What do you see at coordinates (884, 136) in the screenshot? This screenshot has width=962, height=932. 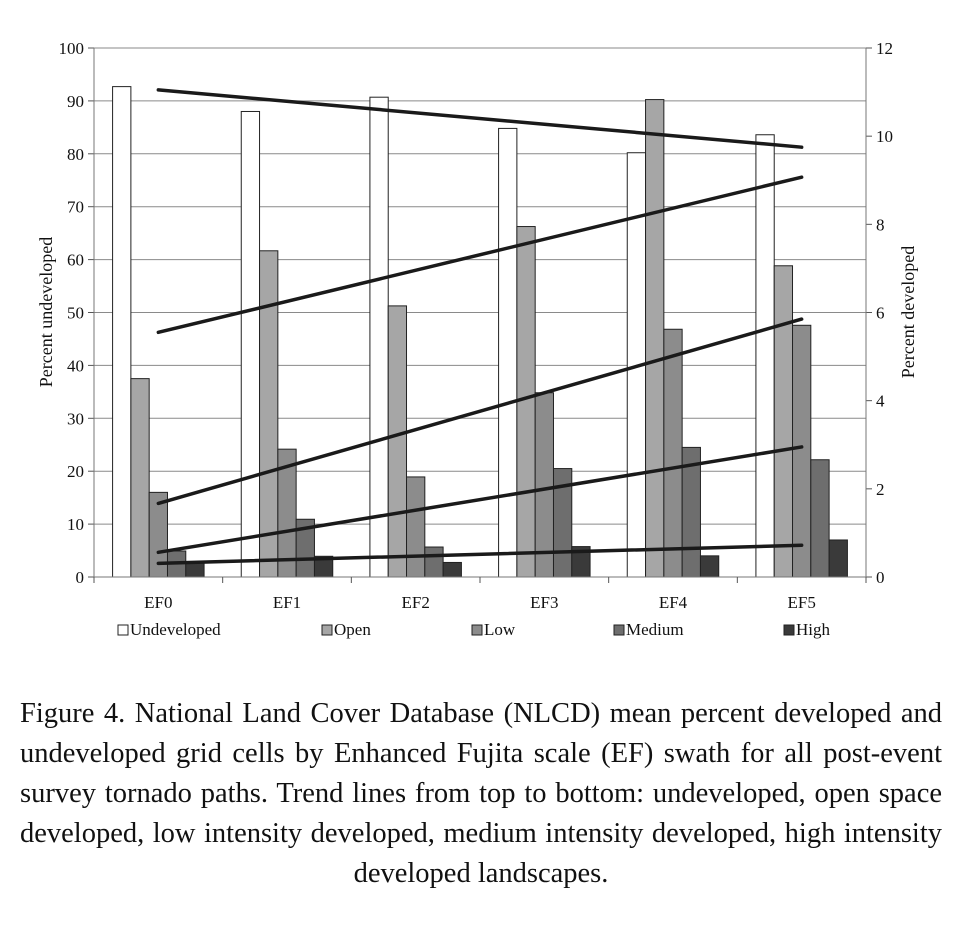 I see `right-tick-label: 10` at bounding box center [884, 136].